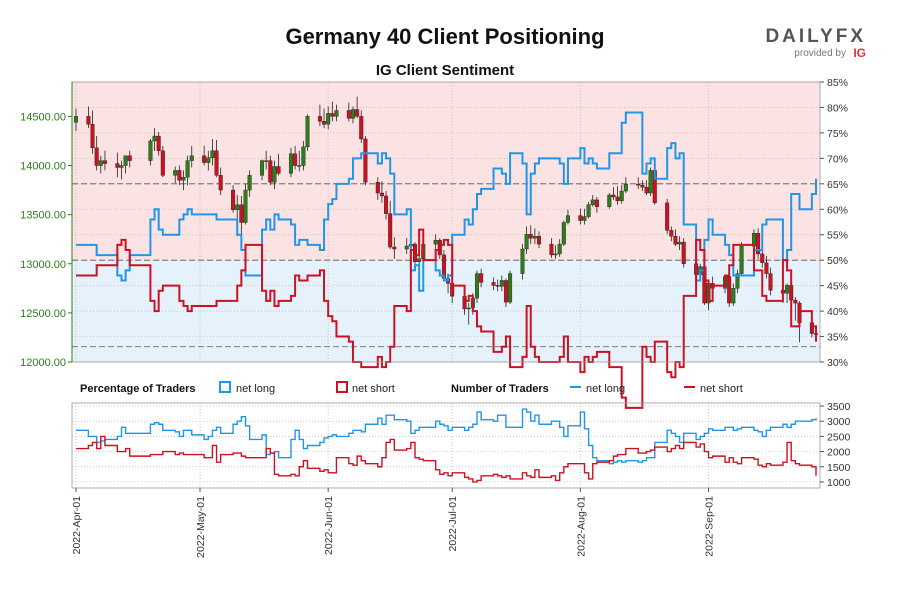  What do you see at coordinates (77, 525) in the screenshot?
I see `date-tick-label: 2022-Apr-01` at bounding box center [77, 525].